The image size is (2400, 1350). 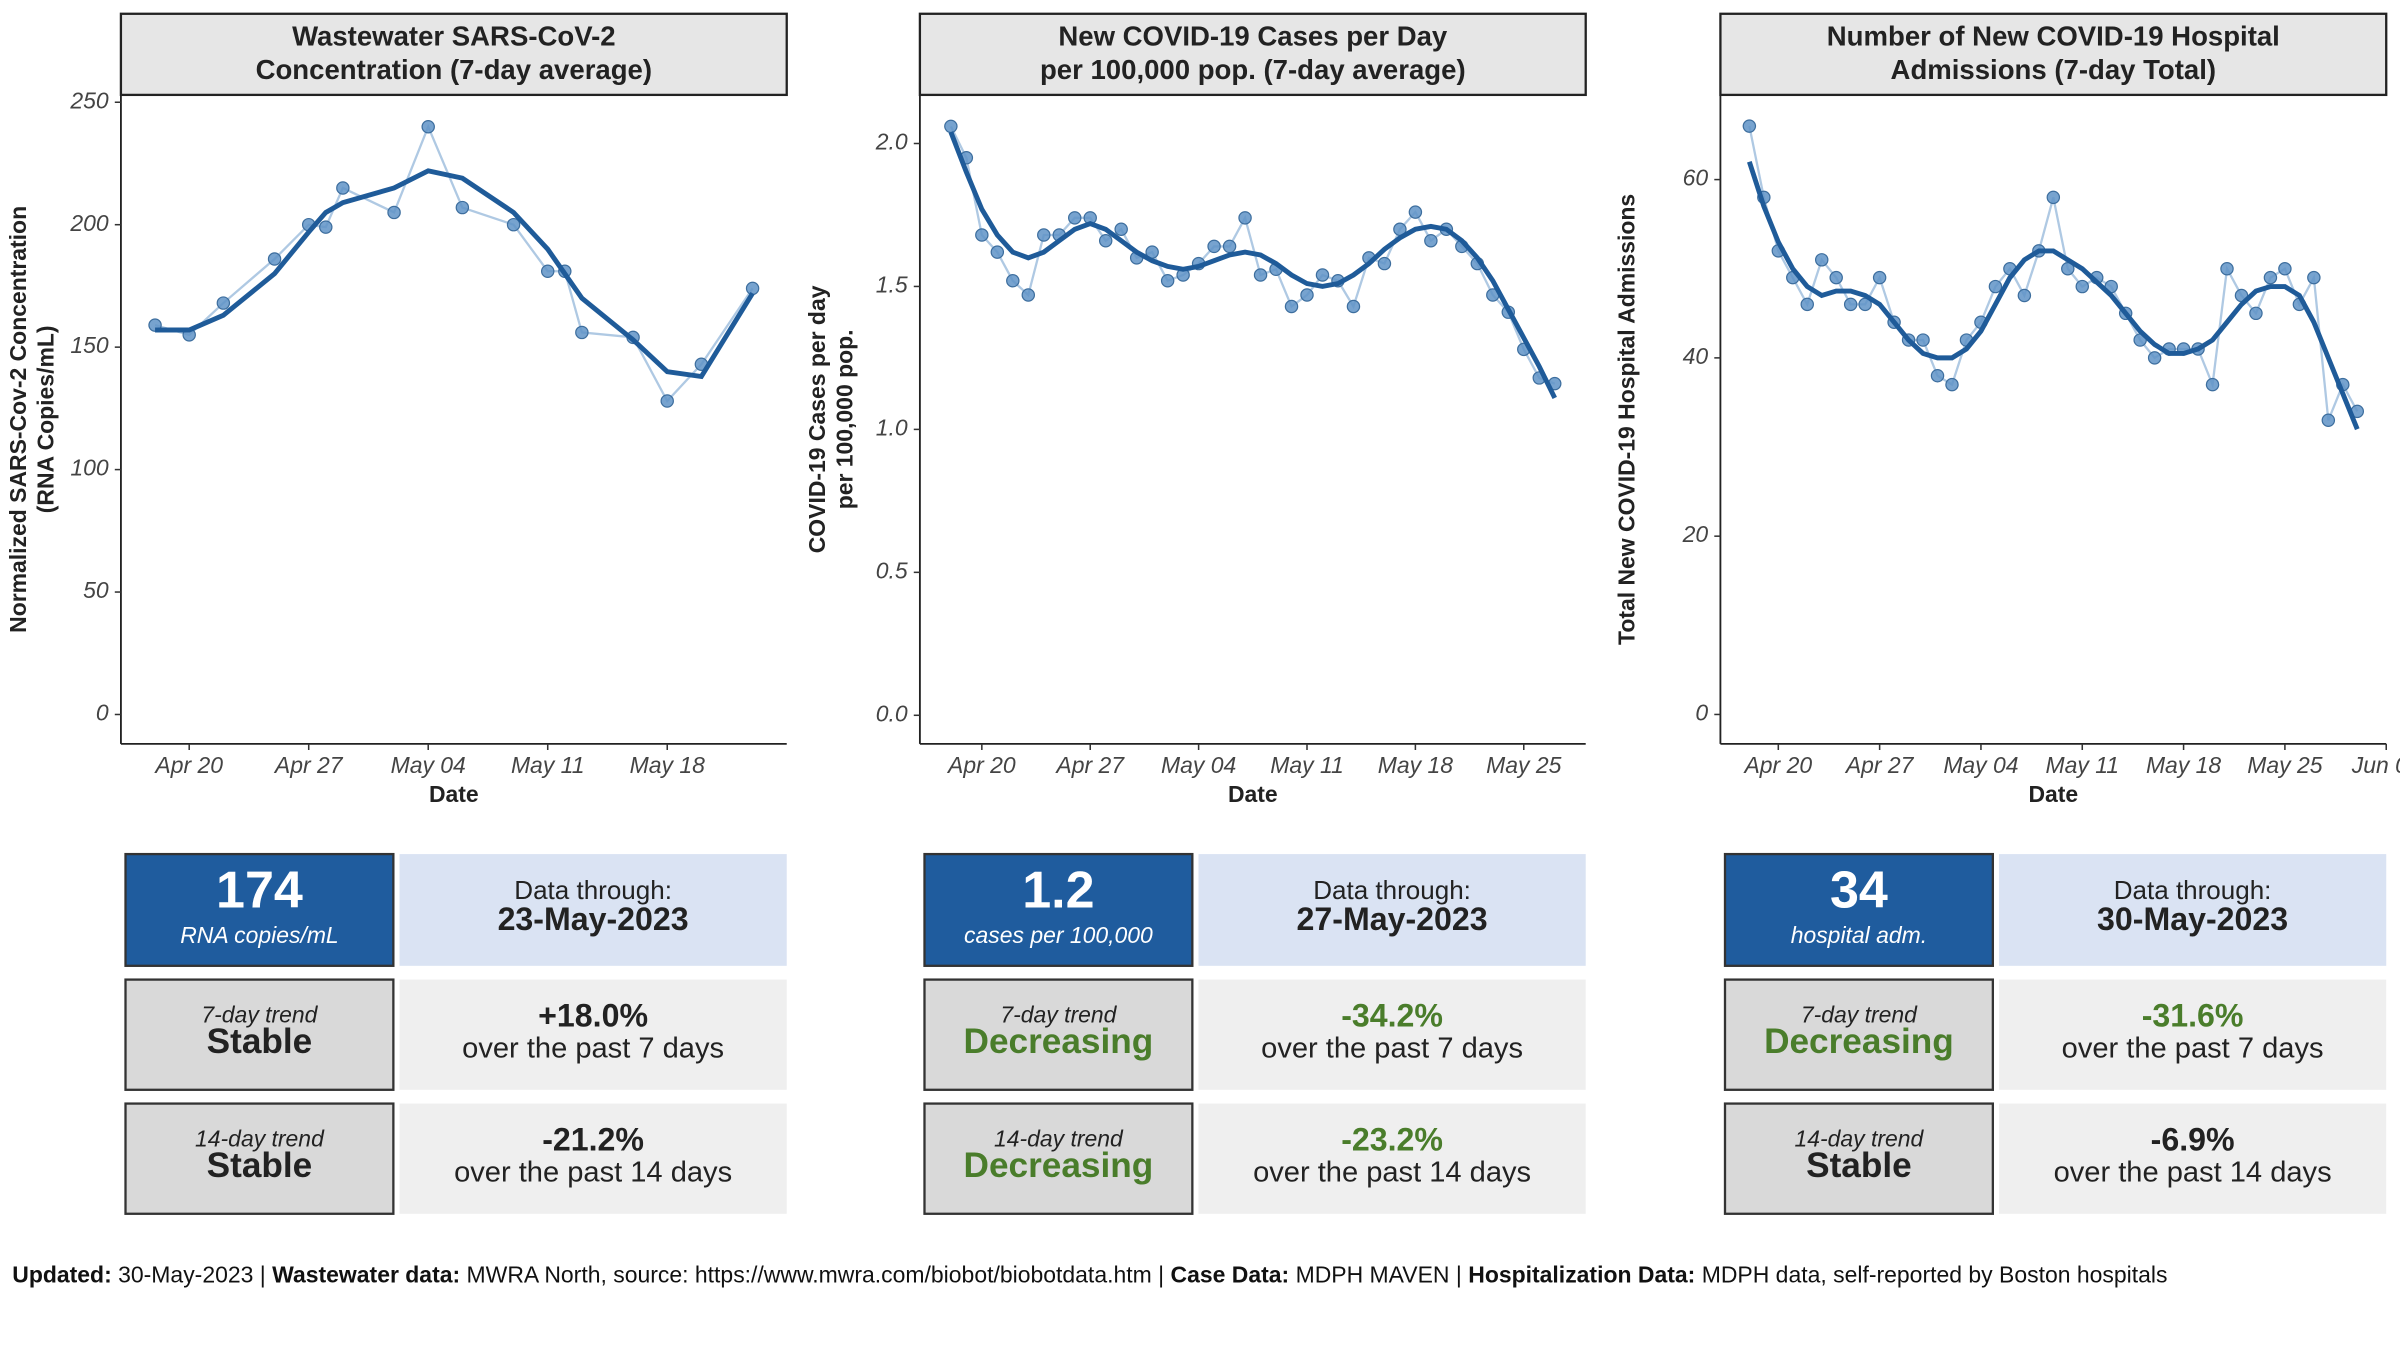 What do you see at coordinates (2375, 765) in the screenshot?
I see `x-tick-label: Jun 01` at bounding box center [2375, 765].